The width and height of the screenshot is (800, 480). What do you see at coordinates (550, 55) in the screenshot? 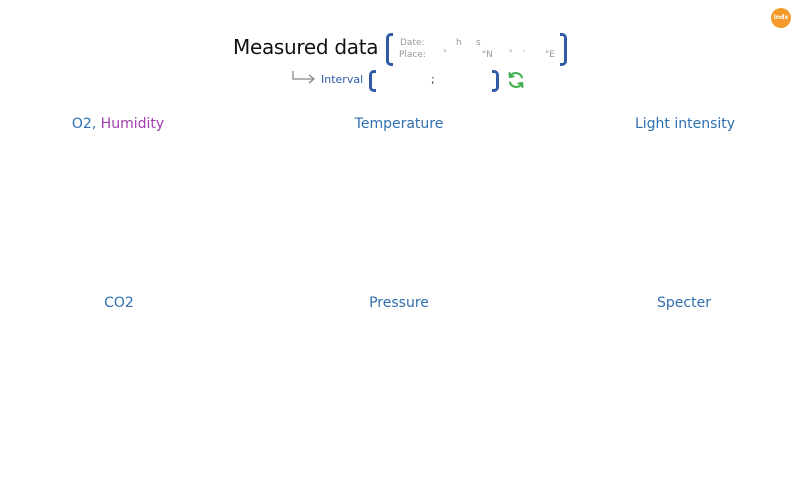
I see `place-east: "E` at bounding box center [550, 55].